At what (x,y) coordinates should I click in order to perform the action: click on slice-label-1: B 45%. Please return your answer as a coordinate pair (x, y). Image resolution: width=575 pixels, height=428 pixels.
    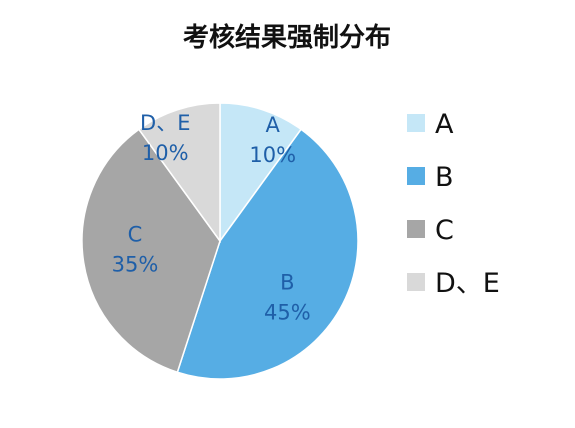
    Looking at the image, I should click on (287, 297).